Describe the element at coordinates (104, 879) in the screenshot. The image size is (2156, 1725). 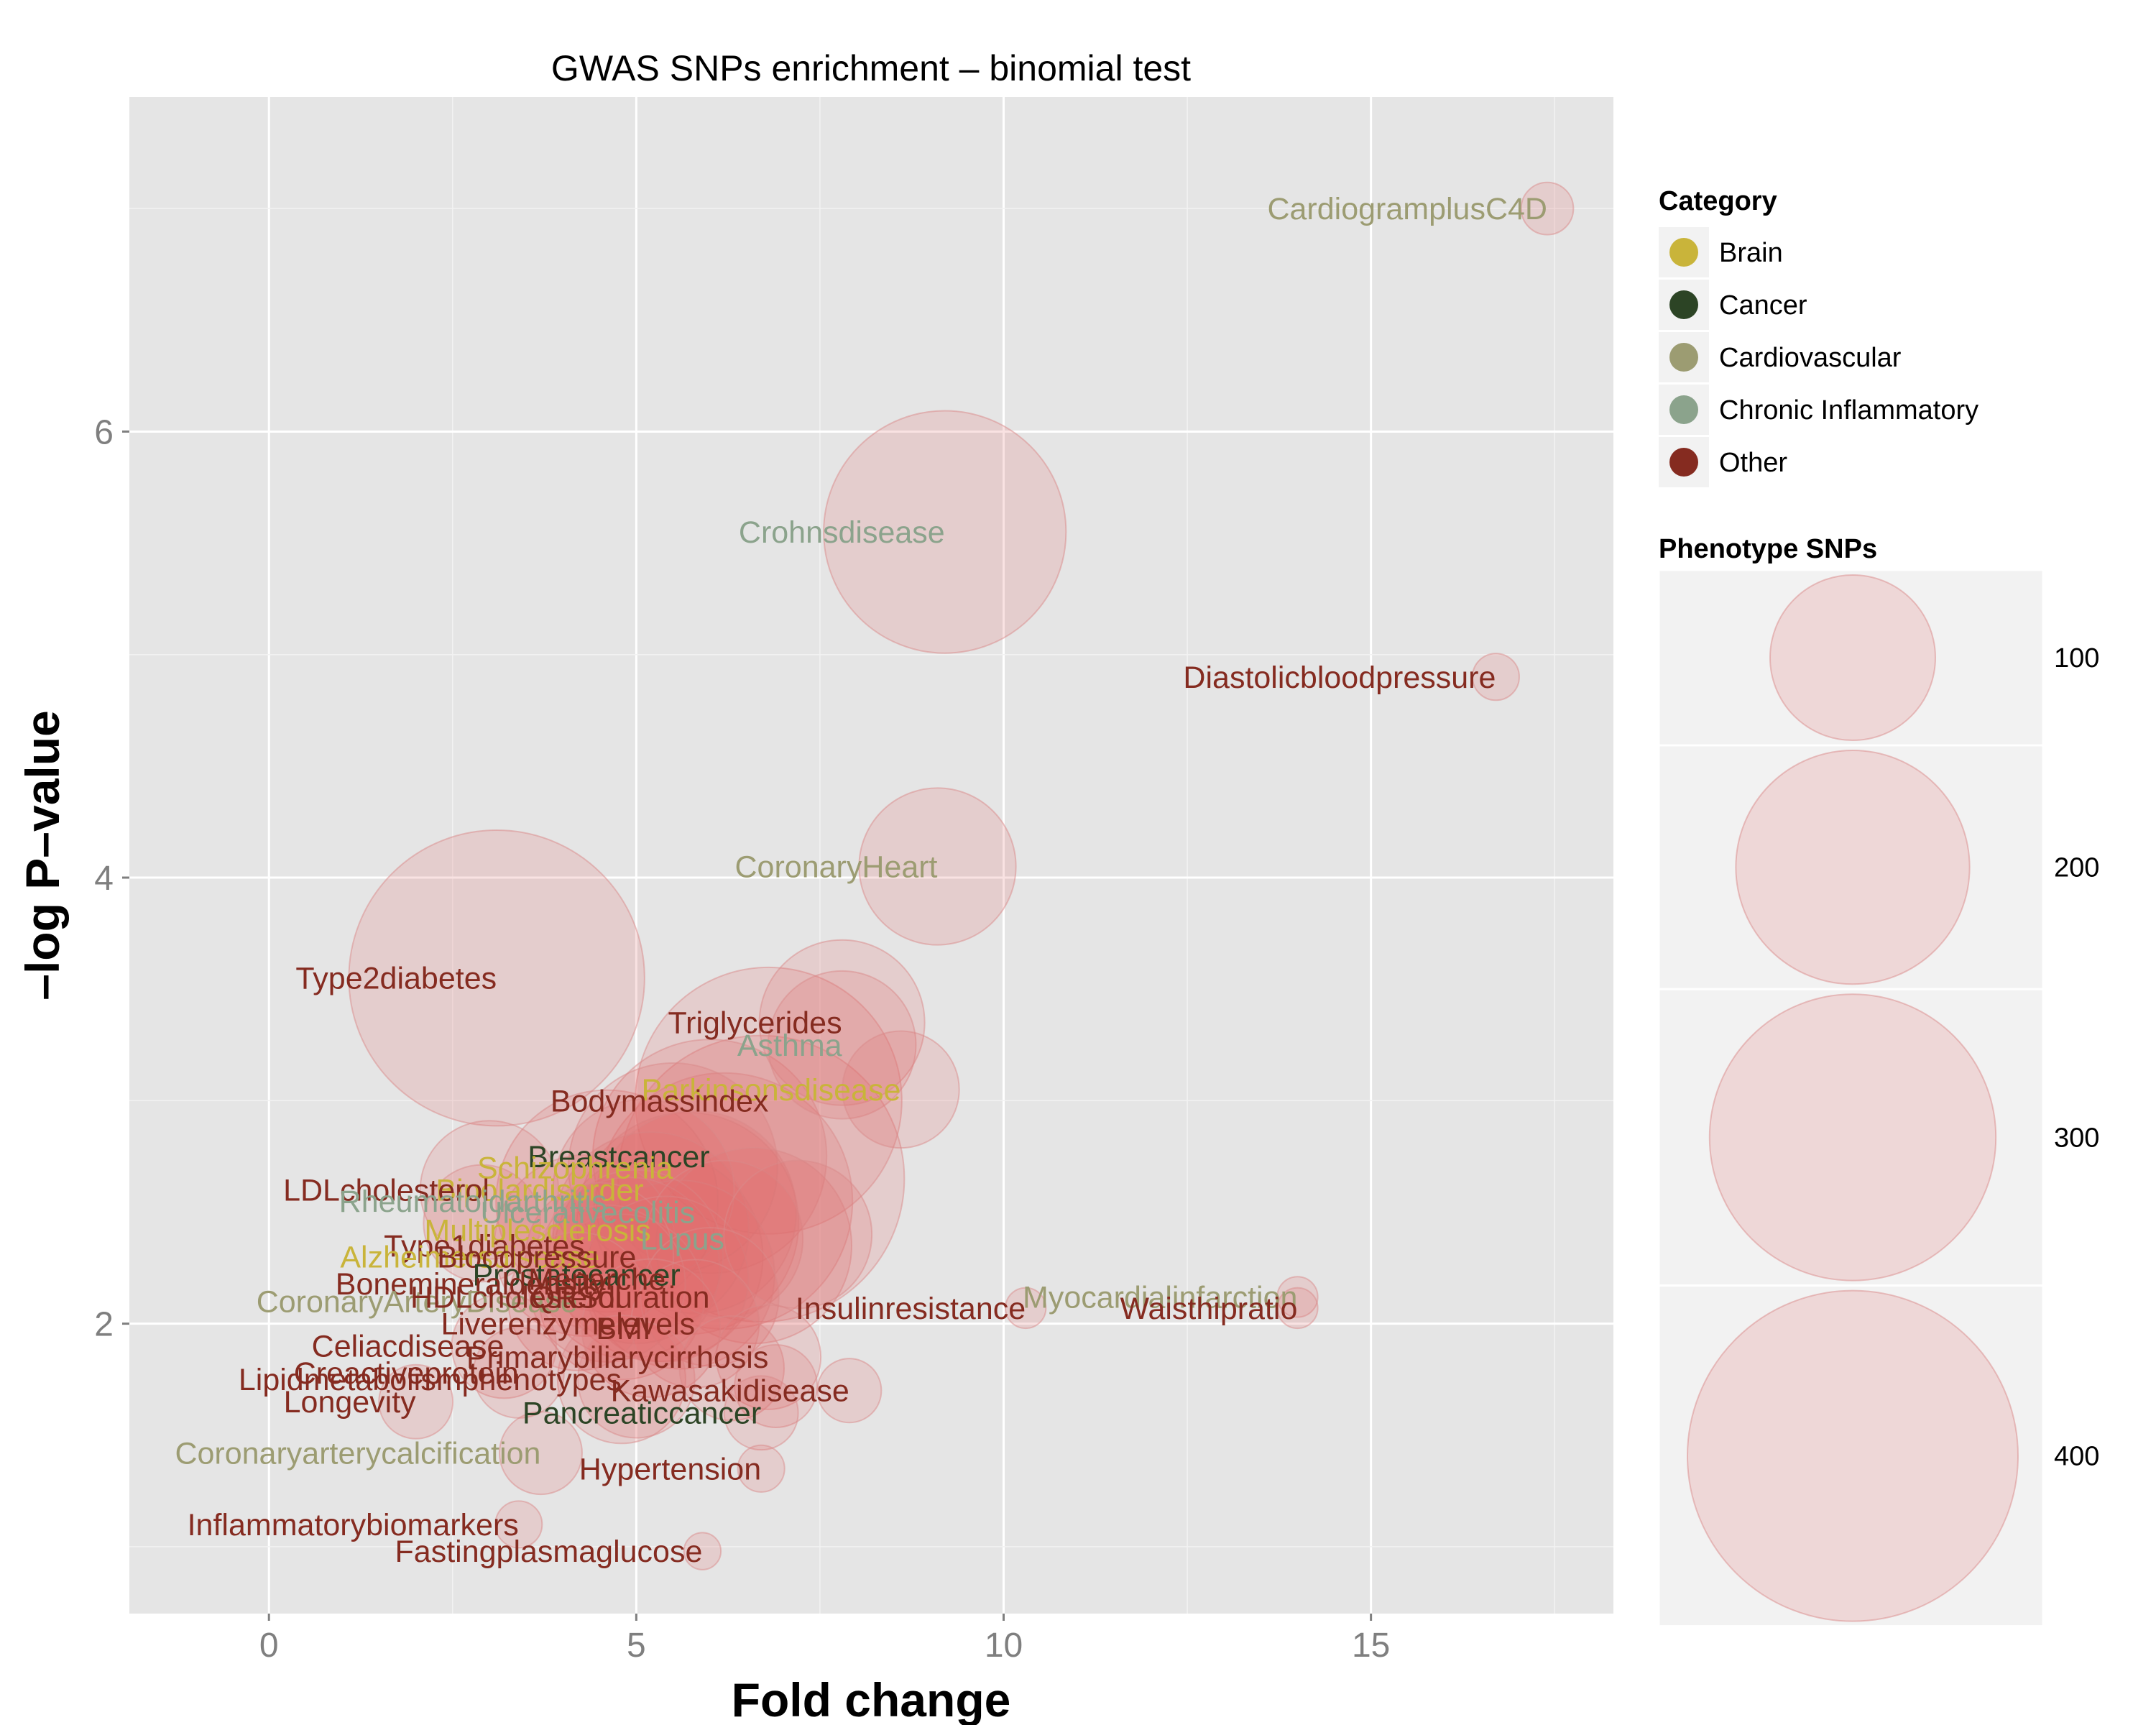
I see `y-tick-label: 4` at that location.